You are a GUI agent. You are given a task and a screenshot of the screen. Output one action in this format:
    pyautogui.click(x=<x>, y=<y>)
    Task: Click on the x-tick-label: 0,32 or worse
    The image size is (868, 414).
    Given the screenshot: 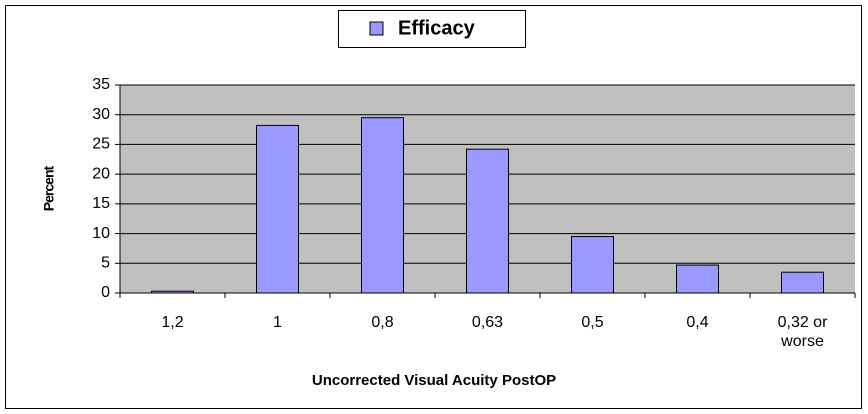 What is the action you would take?
    pyautogui.click(x=802, y=332)
    